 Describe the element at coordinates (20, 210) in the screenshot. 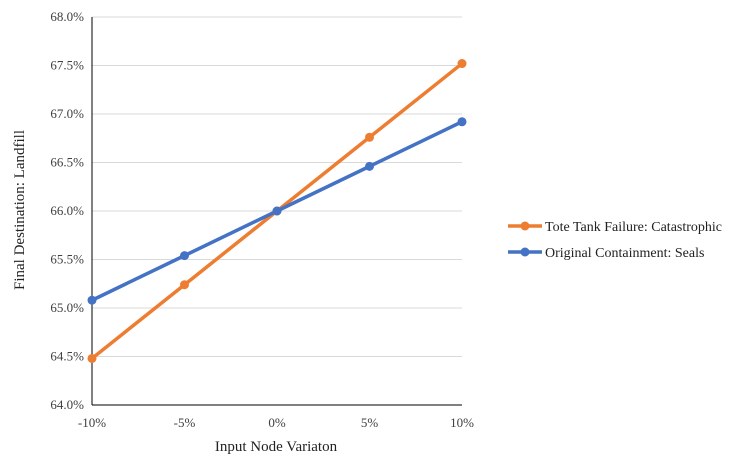

I see `y-axis-title: Final Destination: Landfill` at that location.